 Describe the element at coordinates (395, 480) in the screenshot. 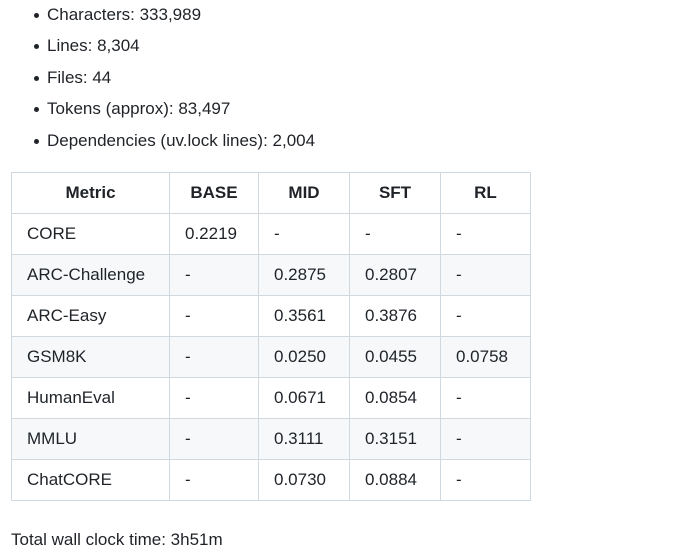

I see `cell-sft: 0.0884` at that location.